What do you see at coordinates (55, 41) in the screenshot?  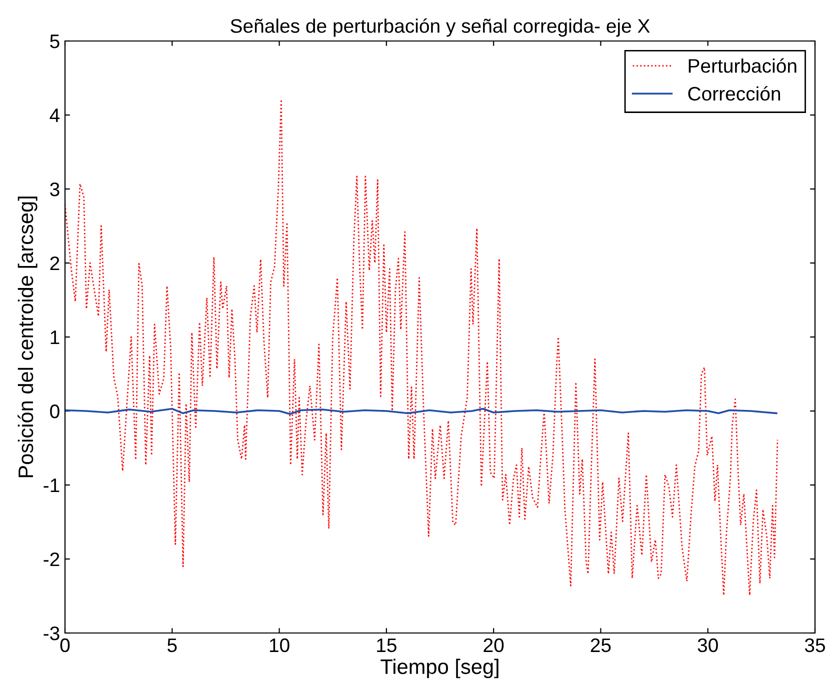 I see `y-tick-label: 5` at bounding box center [55, 41].